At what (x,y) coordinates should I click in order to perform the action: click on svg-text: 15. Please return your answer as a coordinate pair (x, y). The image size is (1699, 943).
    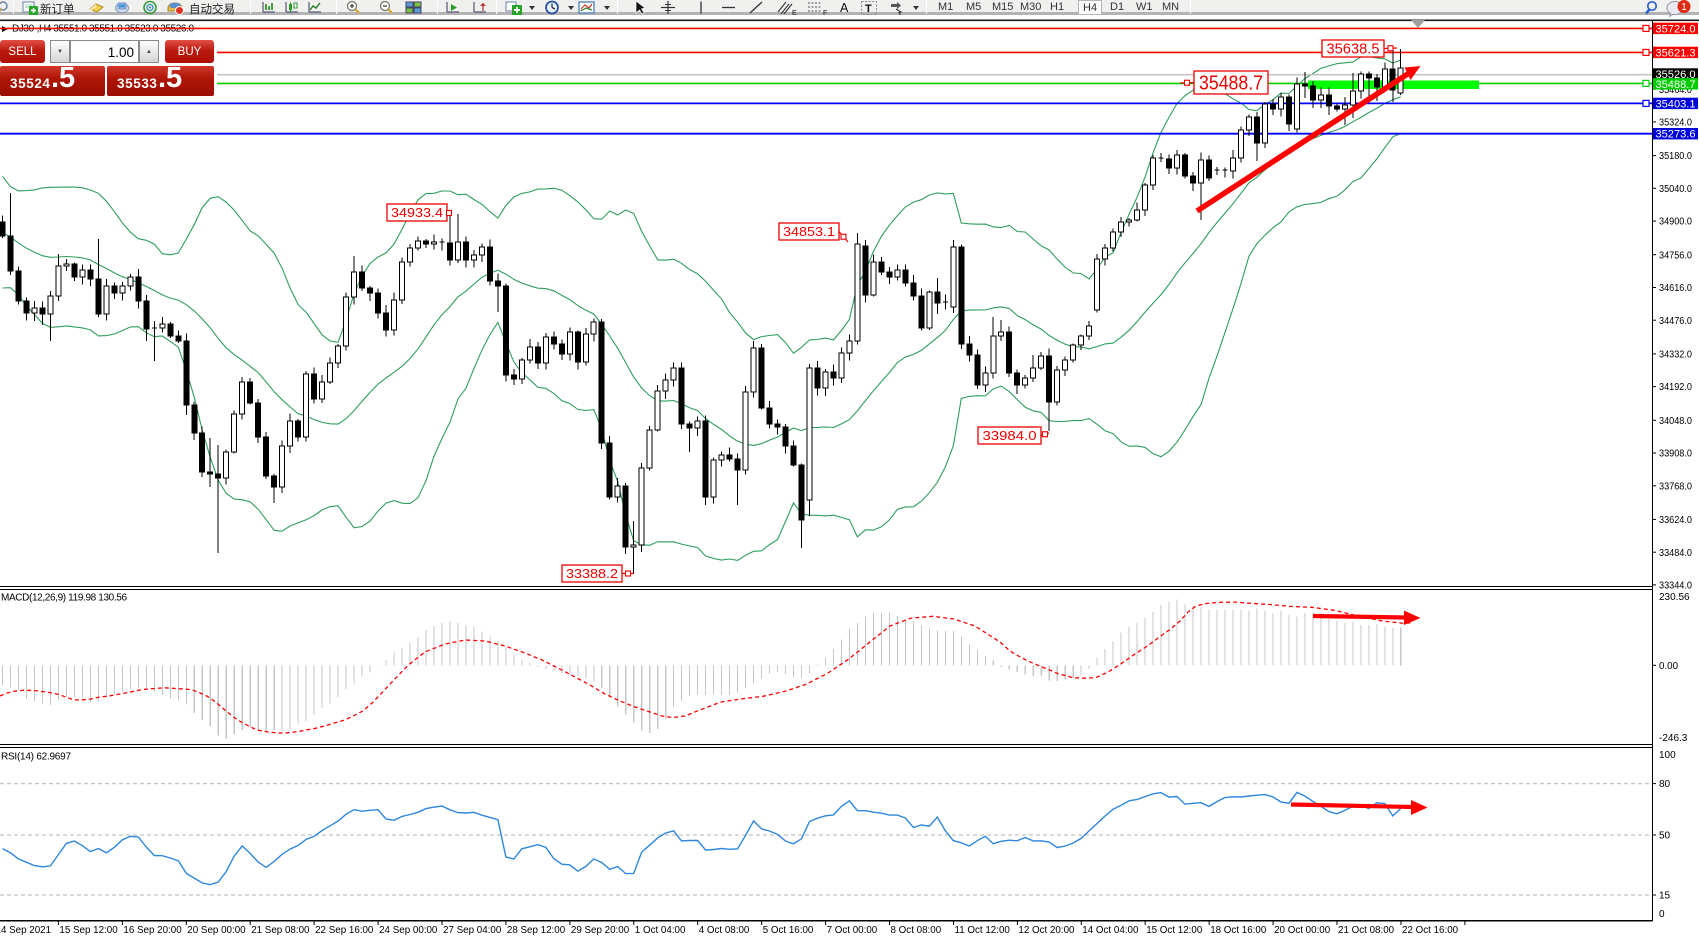
    Looking at the image, I should click on (1665, 896).